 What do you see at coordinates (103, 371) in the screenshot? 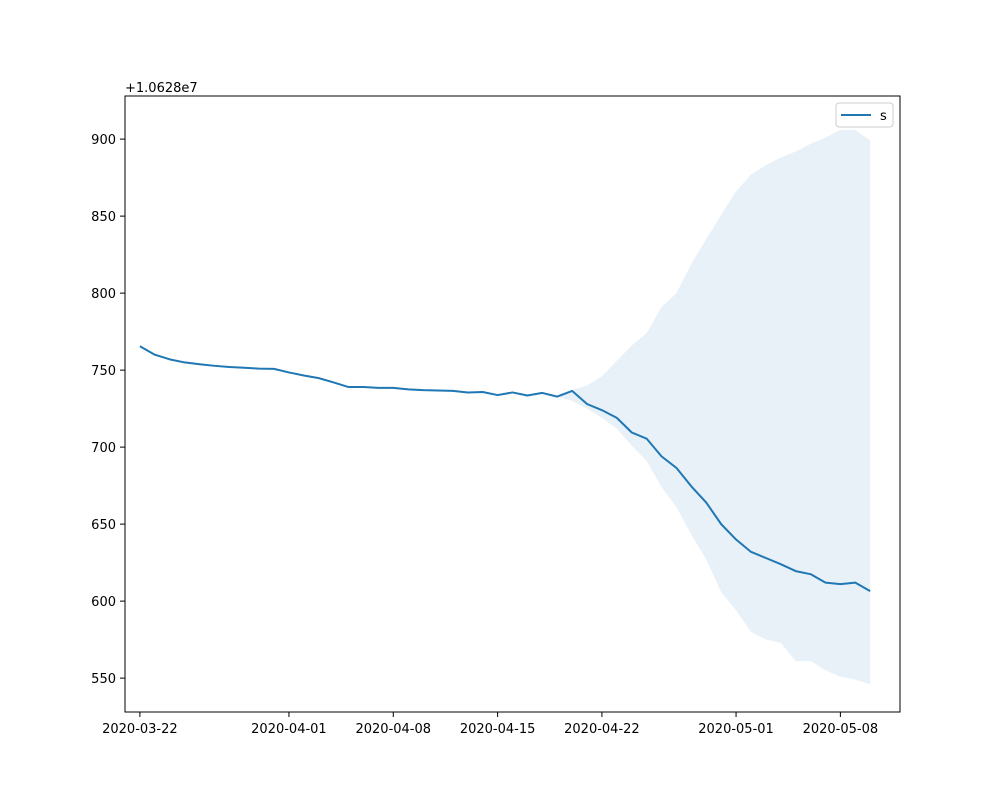
I see `y-tick-label: 750` at bounding box center [103, 371].